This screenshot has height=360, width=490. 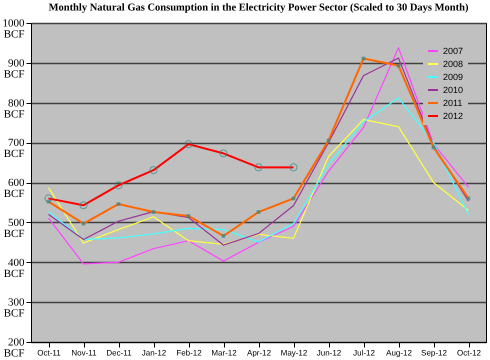 What do you see at coordinates (14, 348) in the screenshot?
I see `y-tick-label: 200 BCF` at bounding box center [14, 348].